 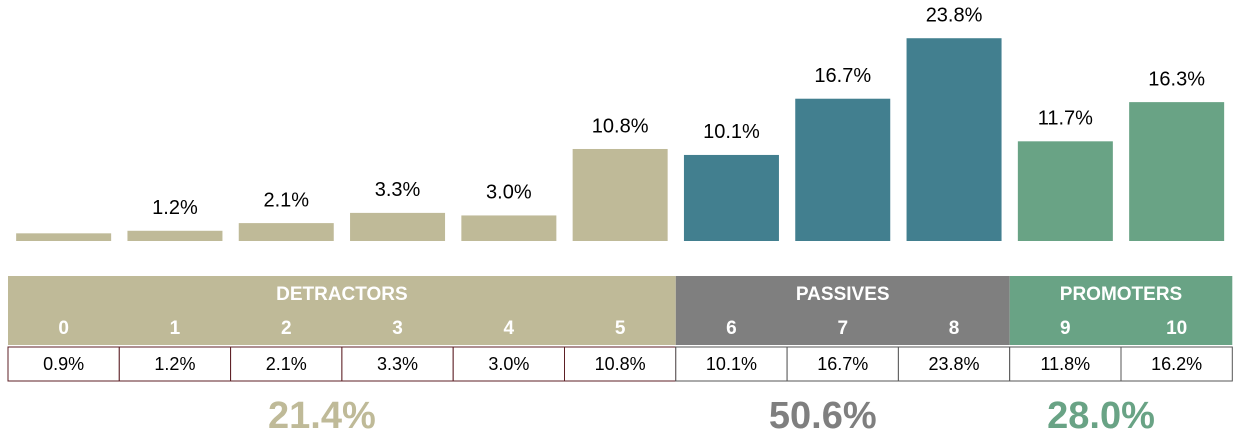 I want to click on group-total: 50.6%, so click(x=823, y=415).